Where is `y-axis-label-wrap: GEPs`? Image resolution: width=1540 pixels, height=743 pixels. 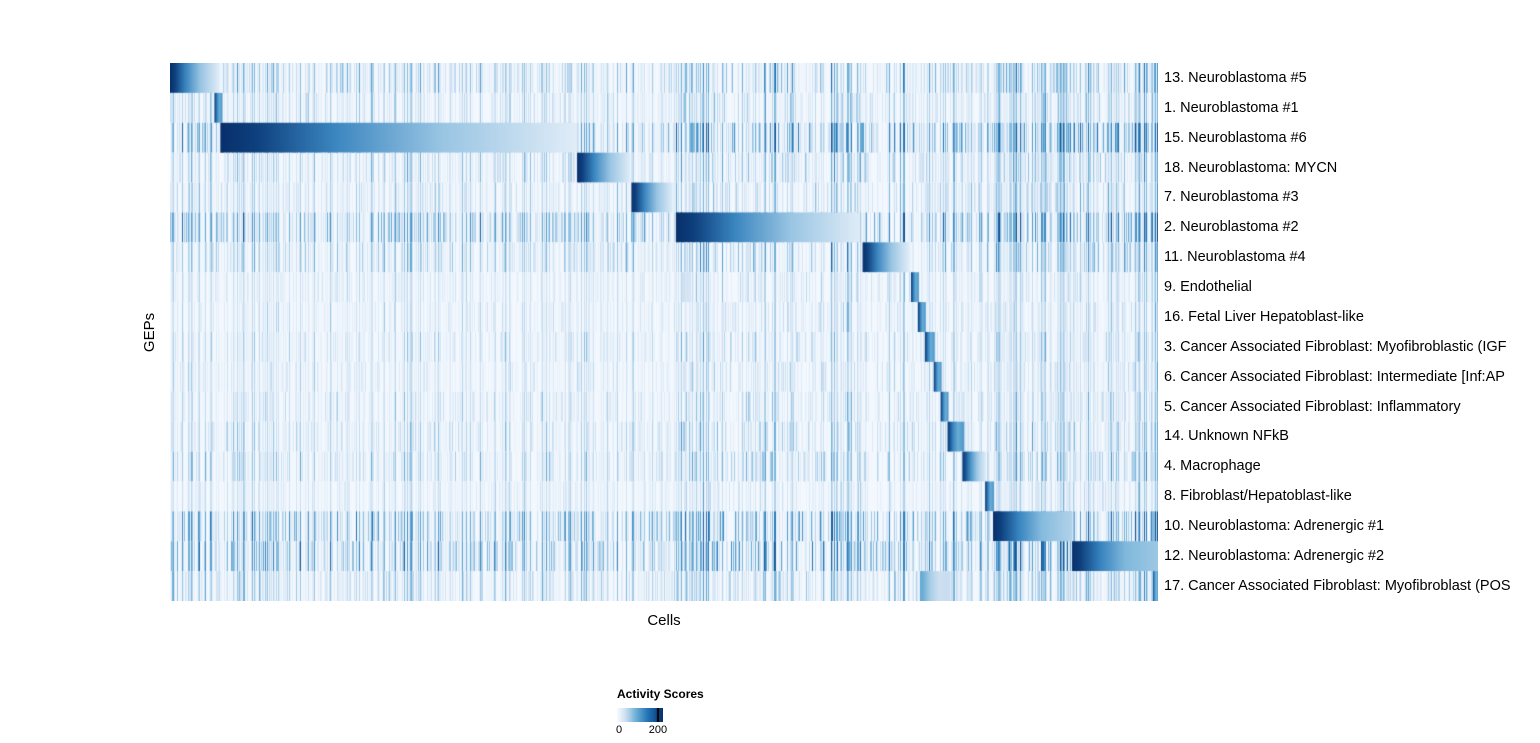
y-axis-label-wrap: GEPs is located at coordinates (150, 332).